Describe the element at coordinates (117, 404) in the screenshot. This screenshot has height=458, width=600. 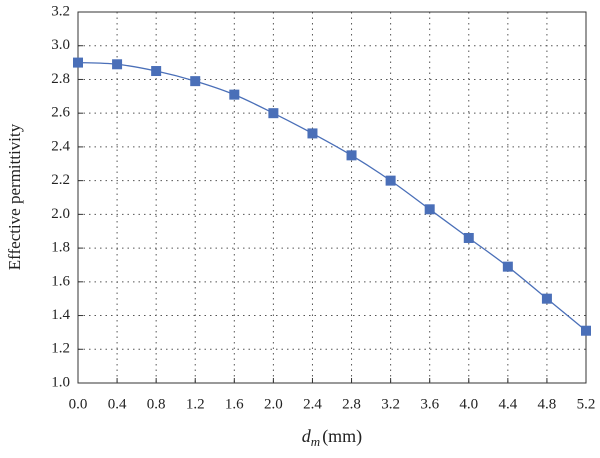
I see `x-tick-label: 0.4` at that location.